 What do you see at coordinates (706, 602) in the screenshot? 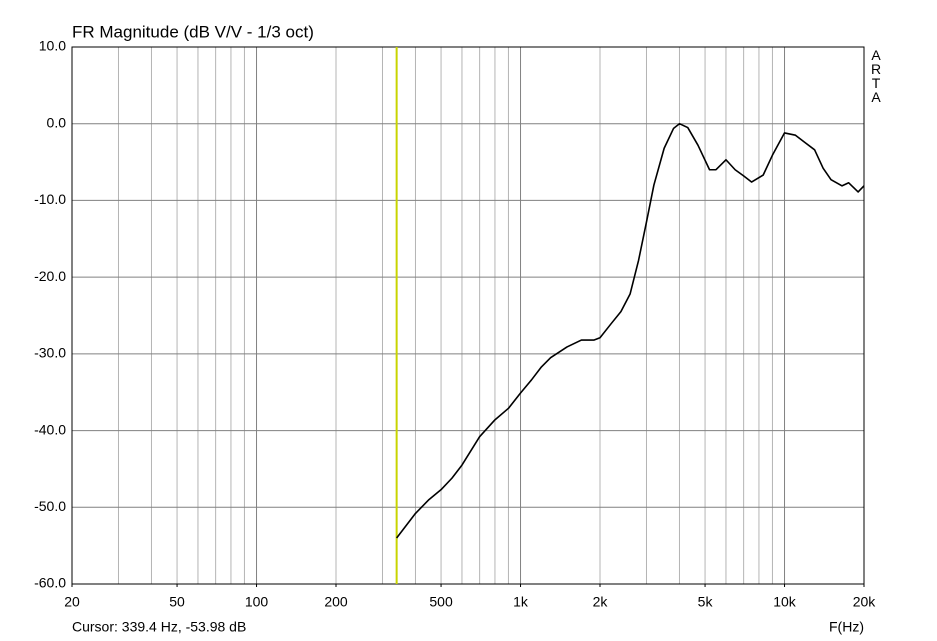
I see `x-tick-label: 5k` at bounding box center [706, 602].